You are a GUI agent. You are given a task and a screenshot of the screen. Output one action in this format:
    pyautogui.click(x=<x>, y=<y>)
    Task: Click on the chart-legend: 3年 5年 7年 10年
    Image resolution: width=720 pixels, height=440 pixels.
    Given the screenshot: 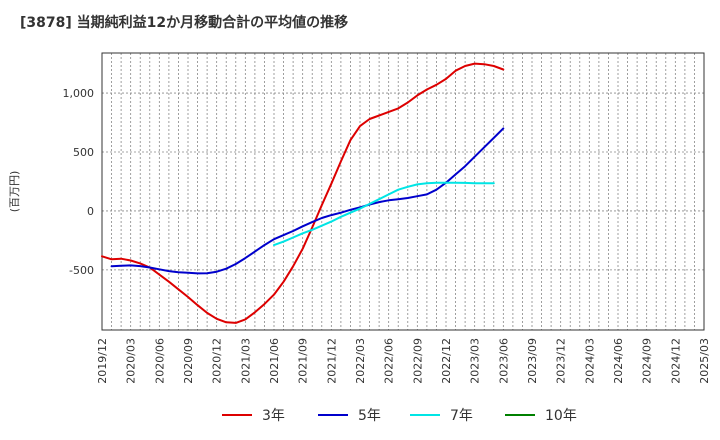 What is the action you would take?
    pyautogui.click(x=360, y=415)
    